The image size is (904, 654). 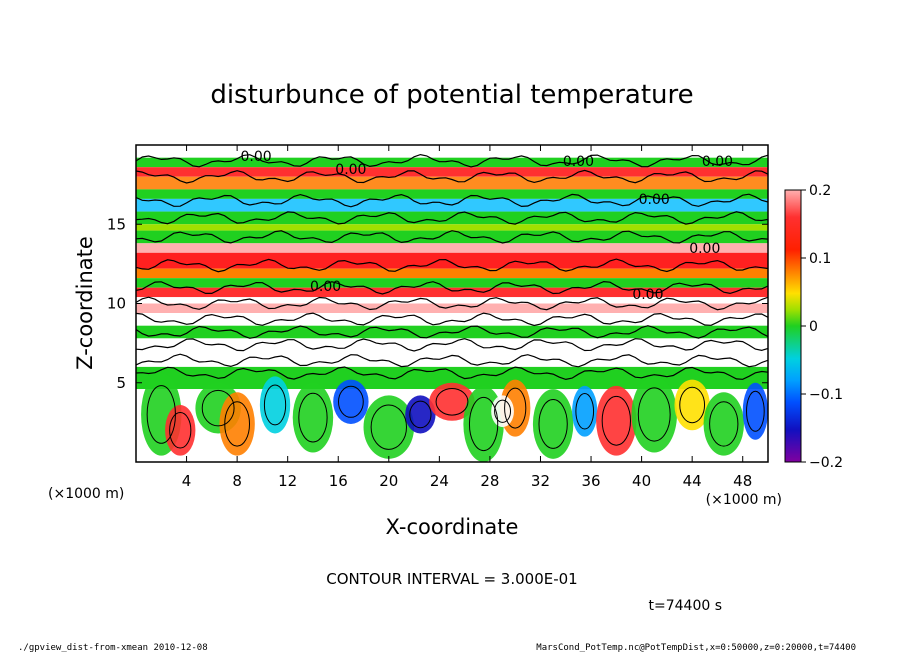 I want to click on colorbar-ticks: 0.2 0.1 0 −0.1 −0.2, so click(x=822, y=327).